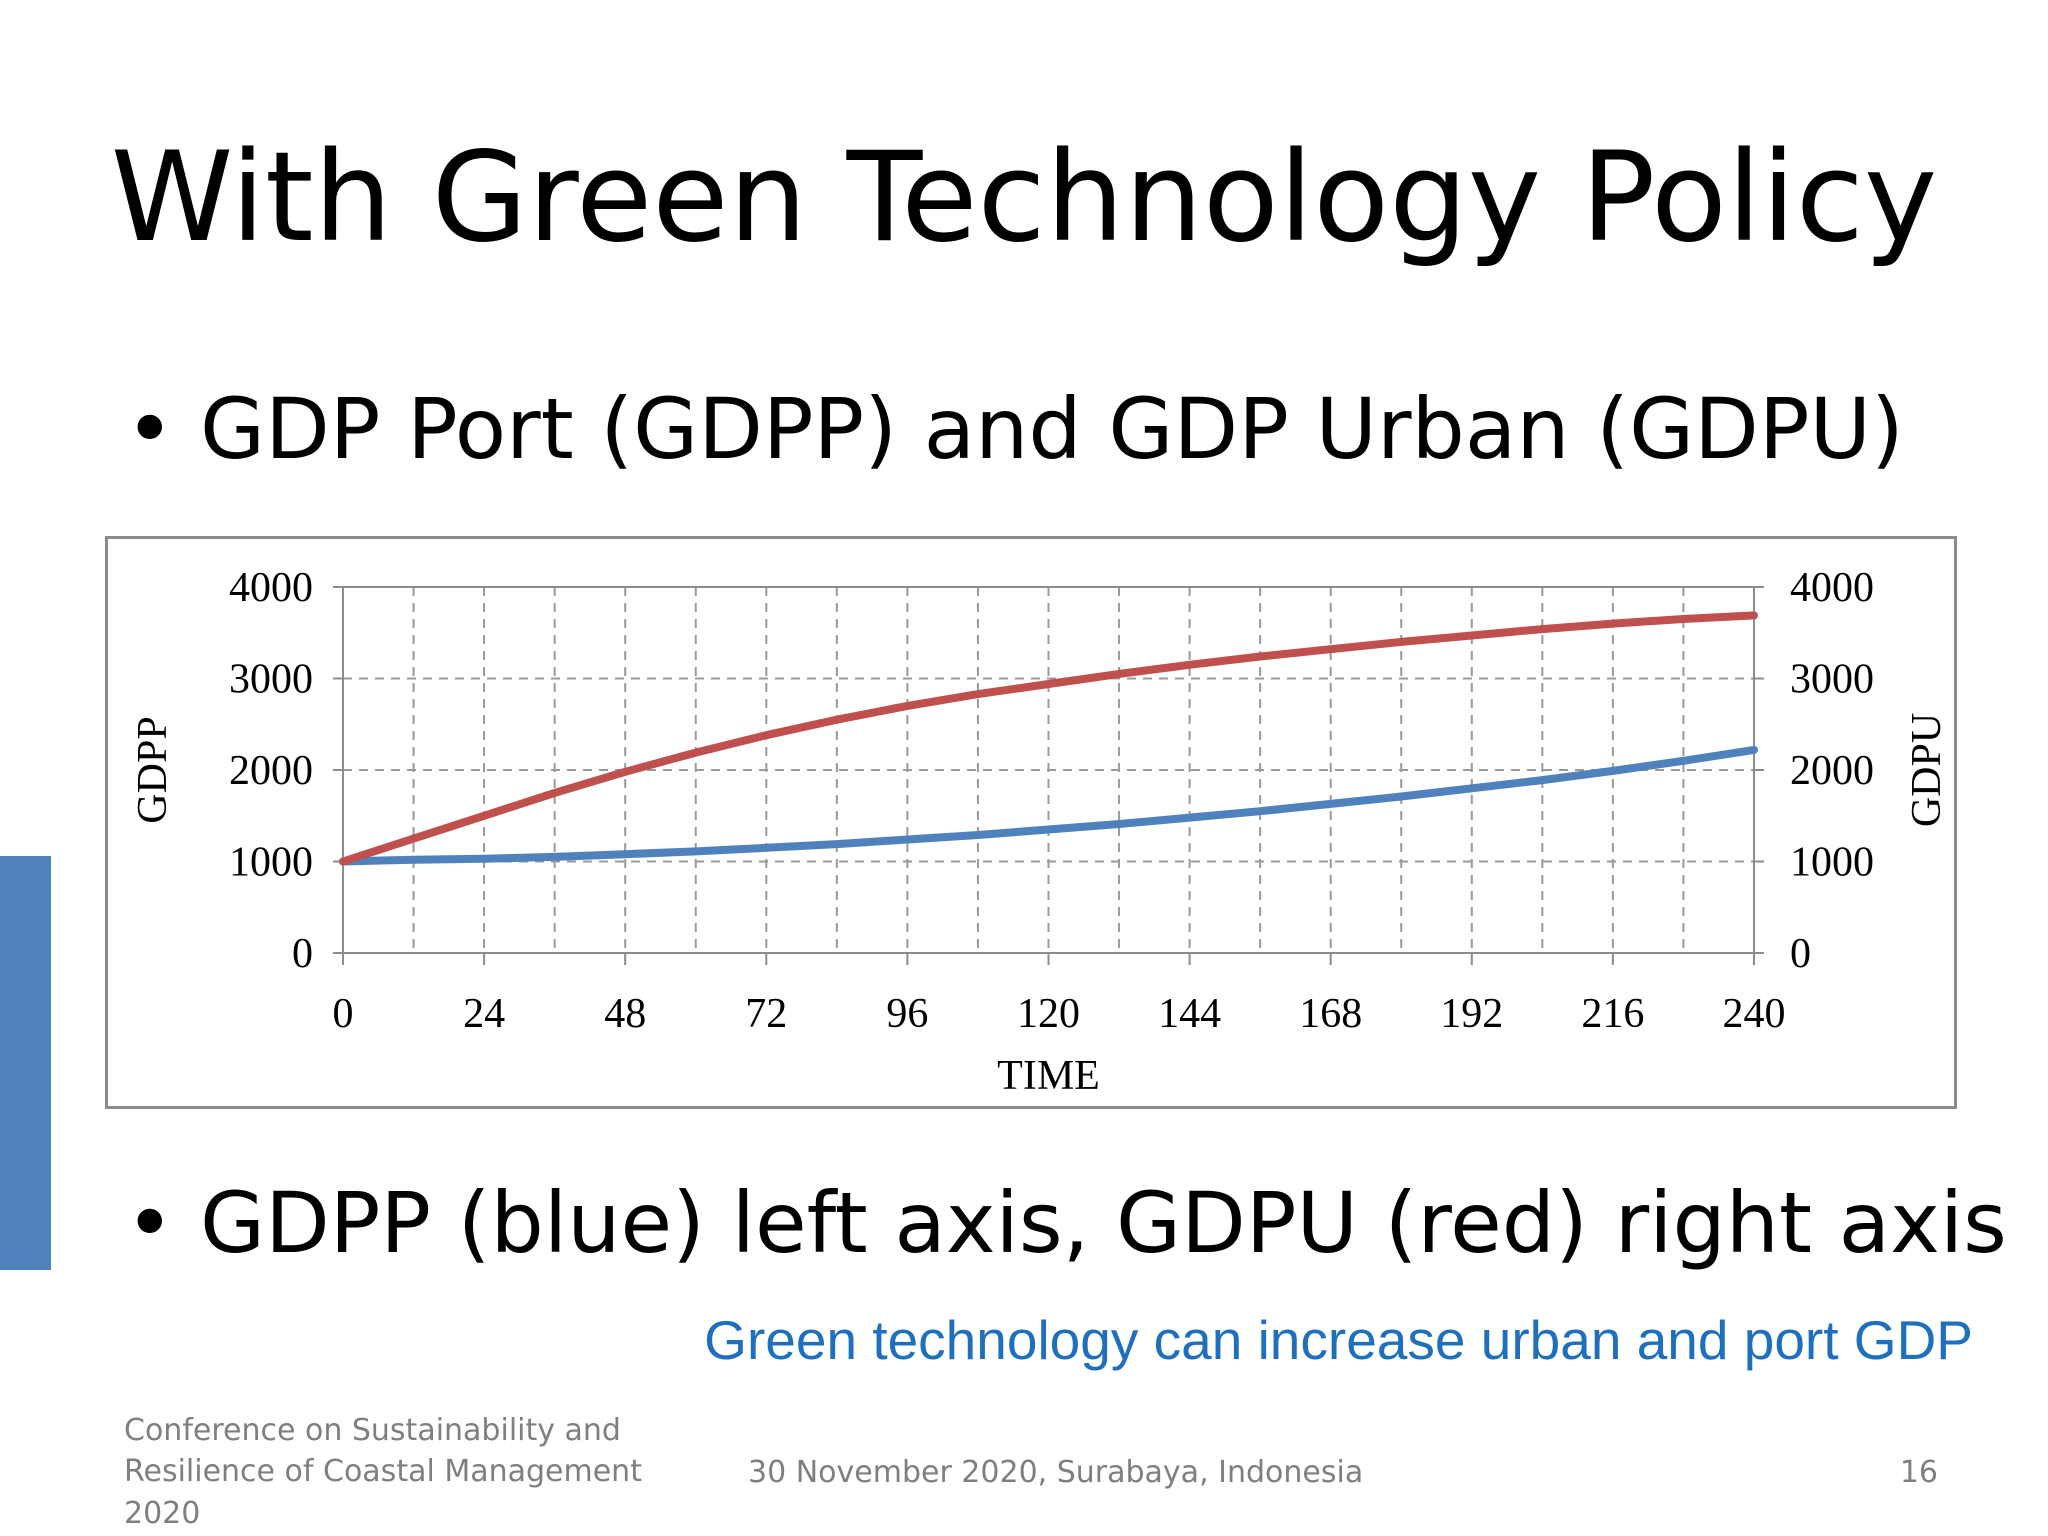 The width and height of the screenshot is (2048, 1536). I want to click on series-line-gdpu, so click(1048, 738).